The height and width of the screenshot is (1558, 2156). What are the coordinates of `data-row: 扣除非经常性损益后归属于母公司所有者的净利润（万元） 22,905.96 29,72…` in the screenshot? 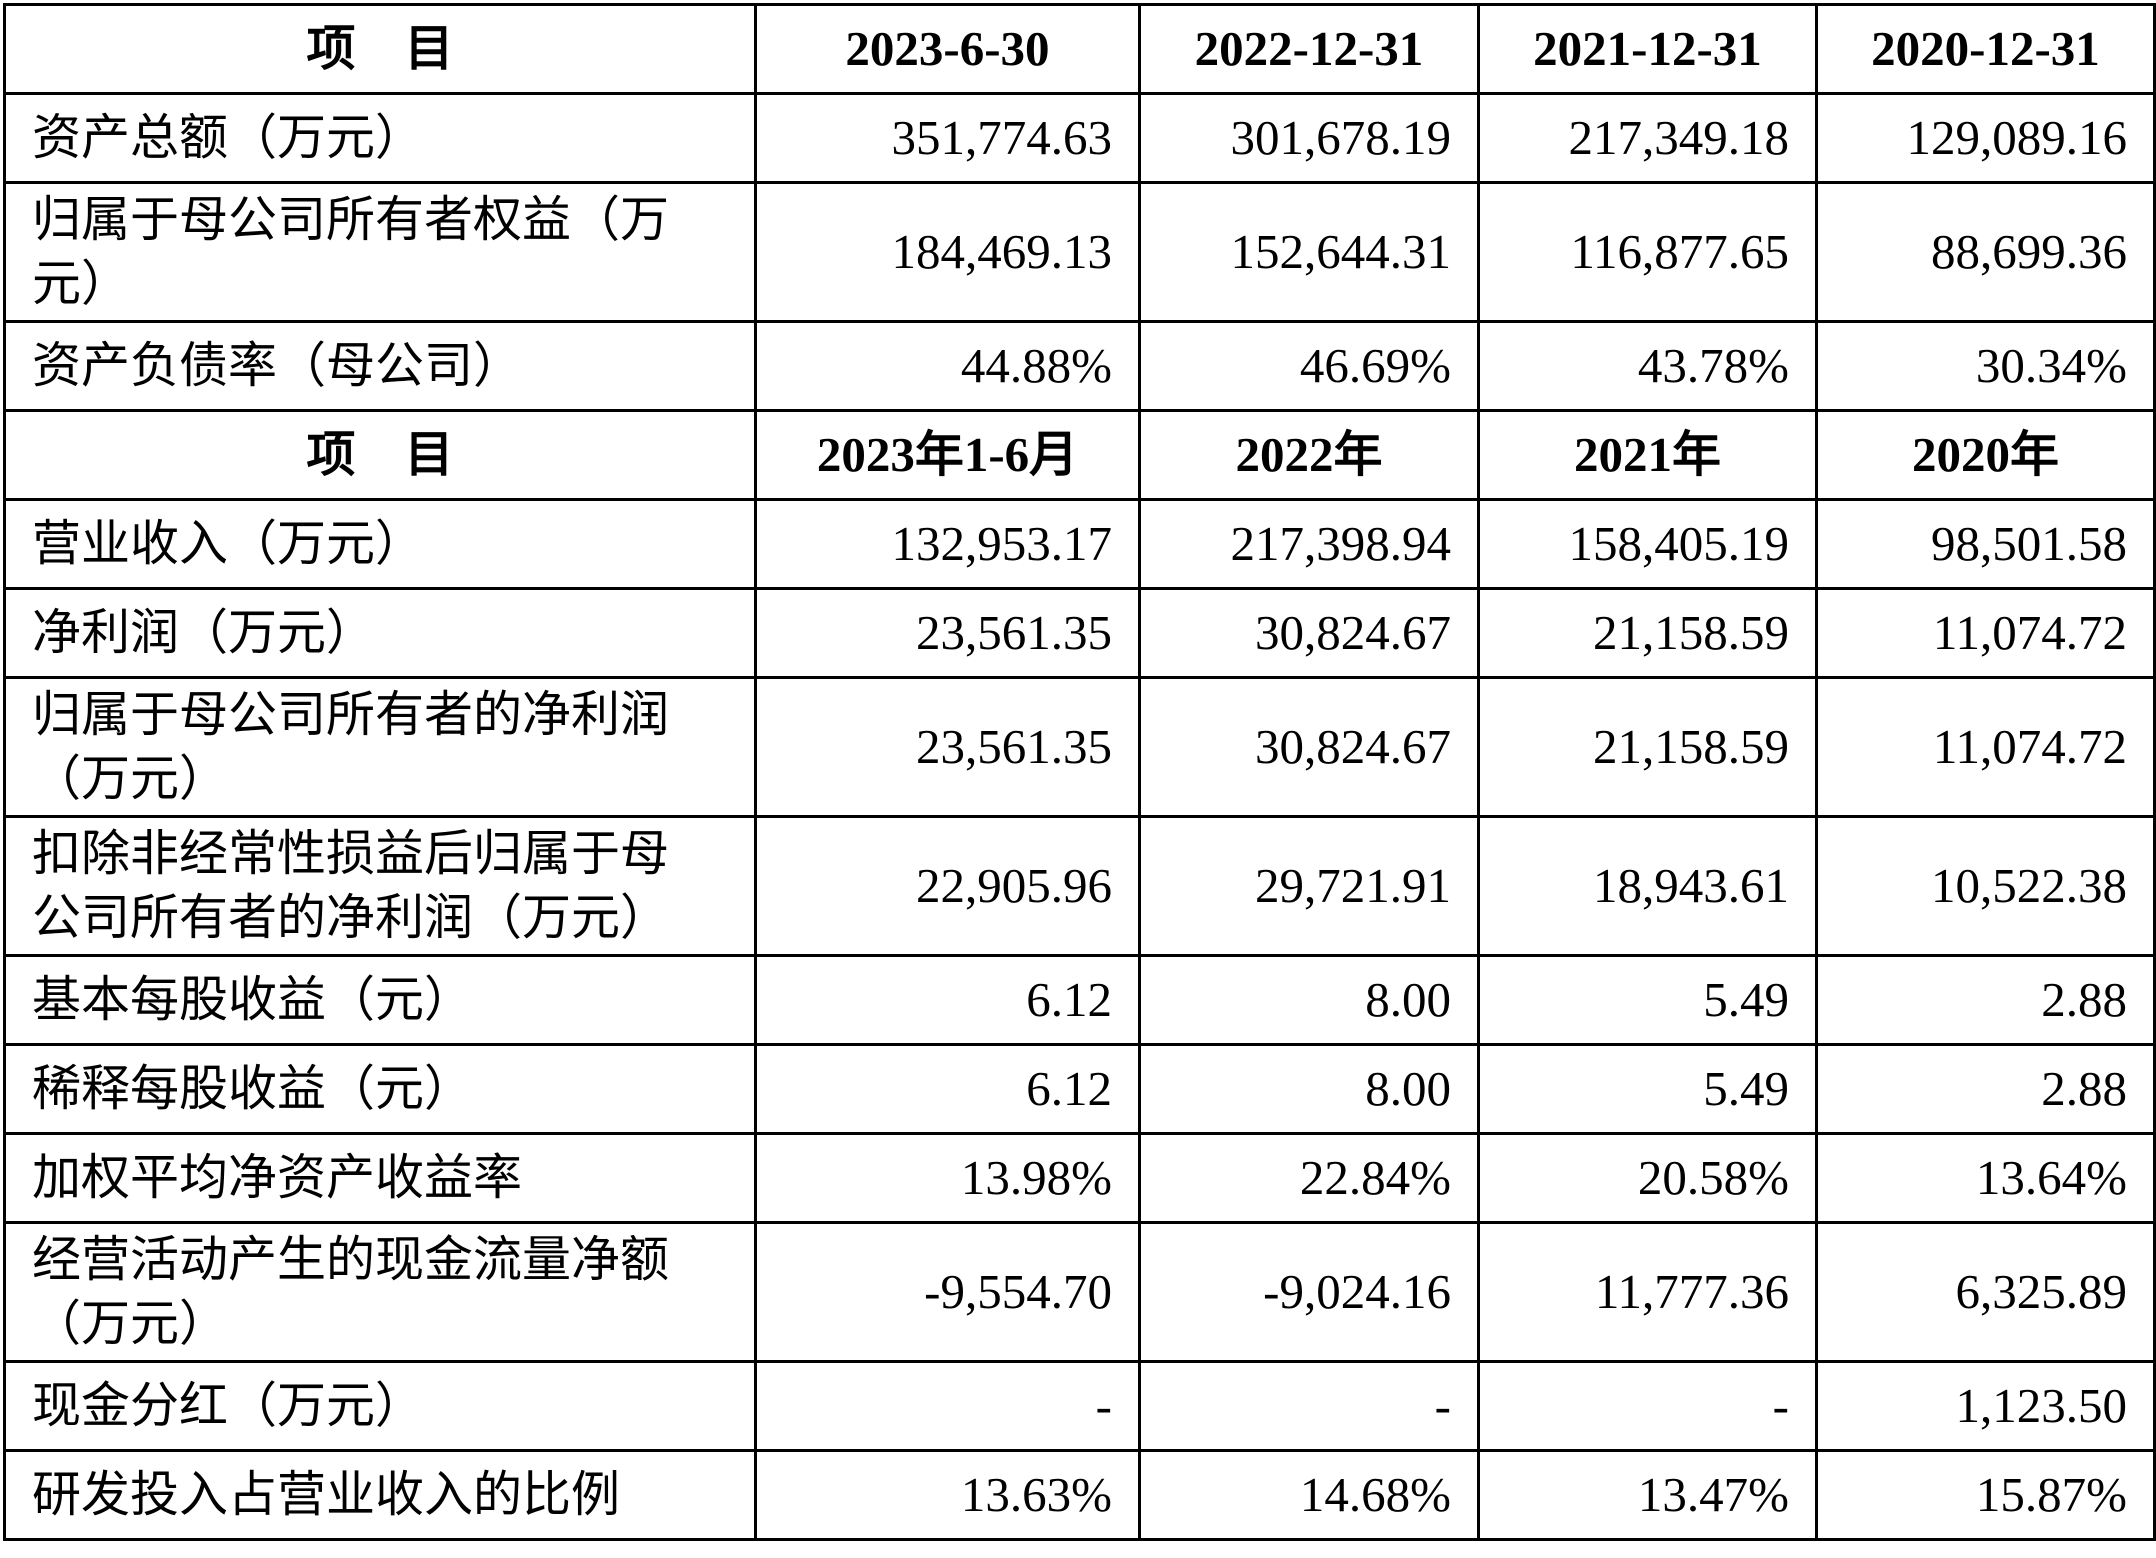 It's located at (1079, 886).